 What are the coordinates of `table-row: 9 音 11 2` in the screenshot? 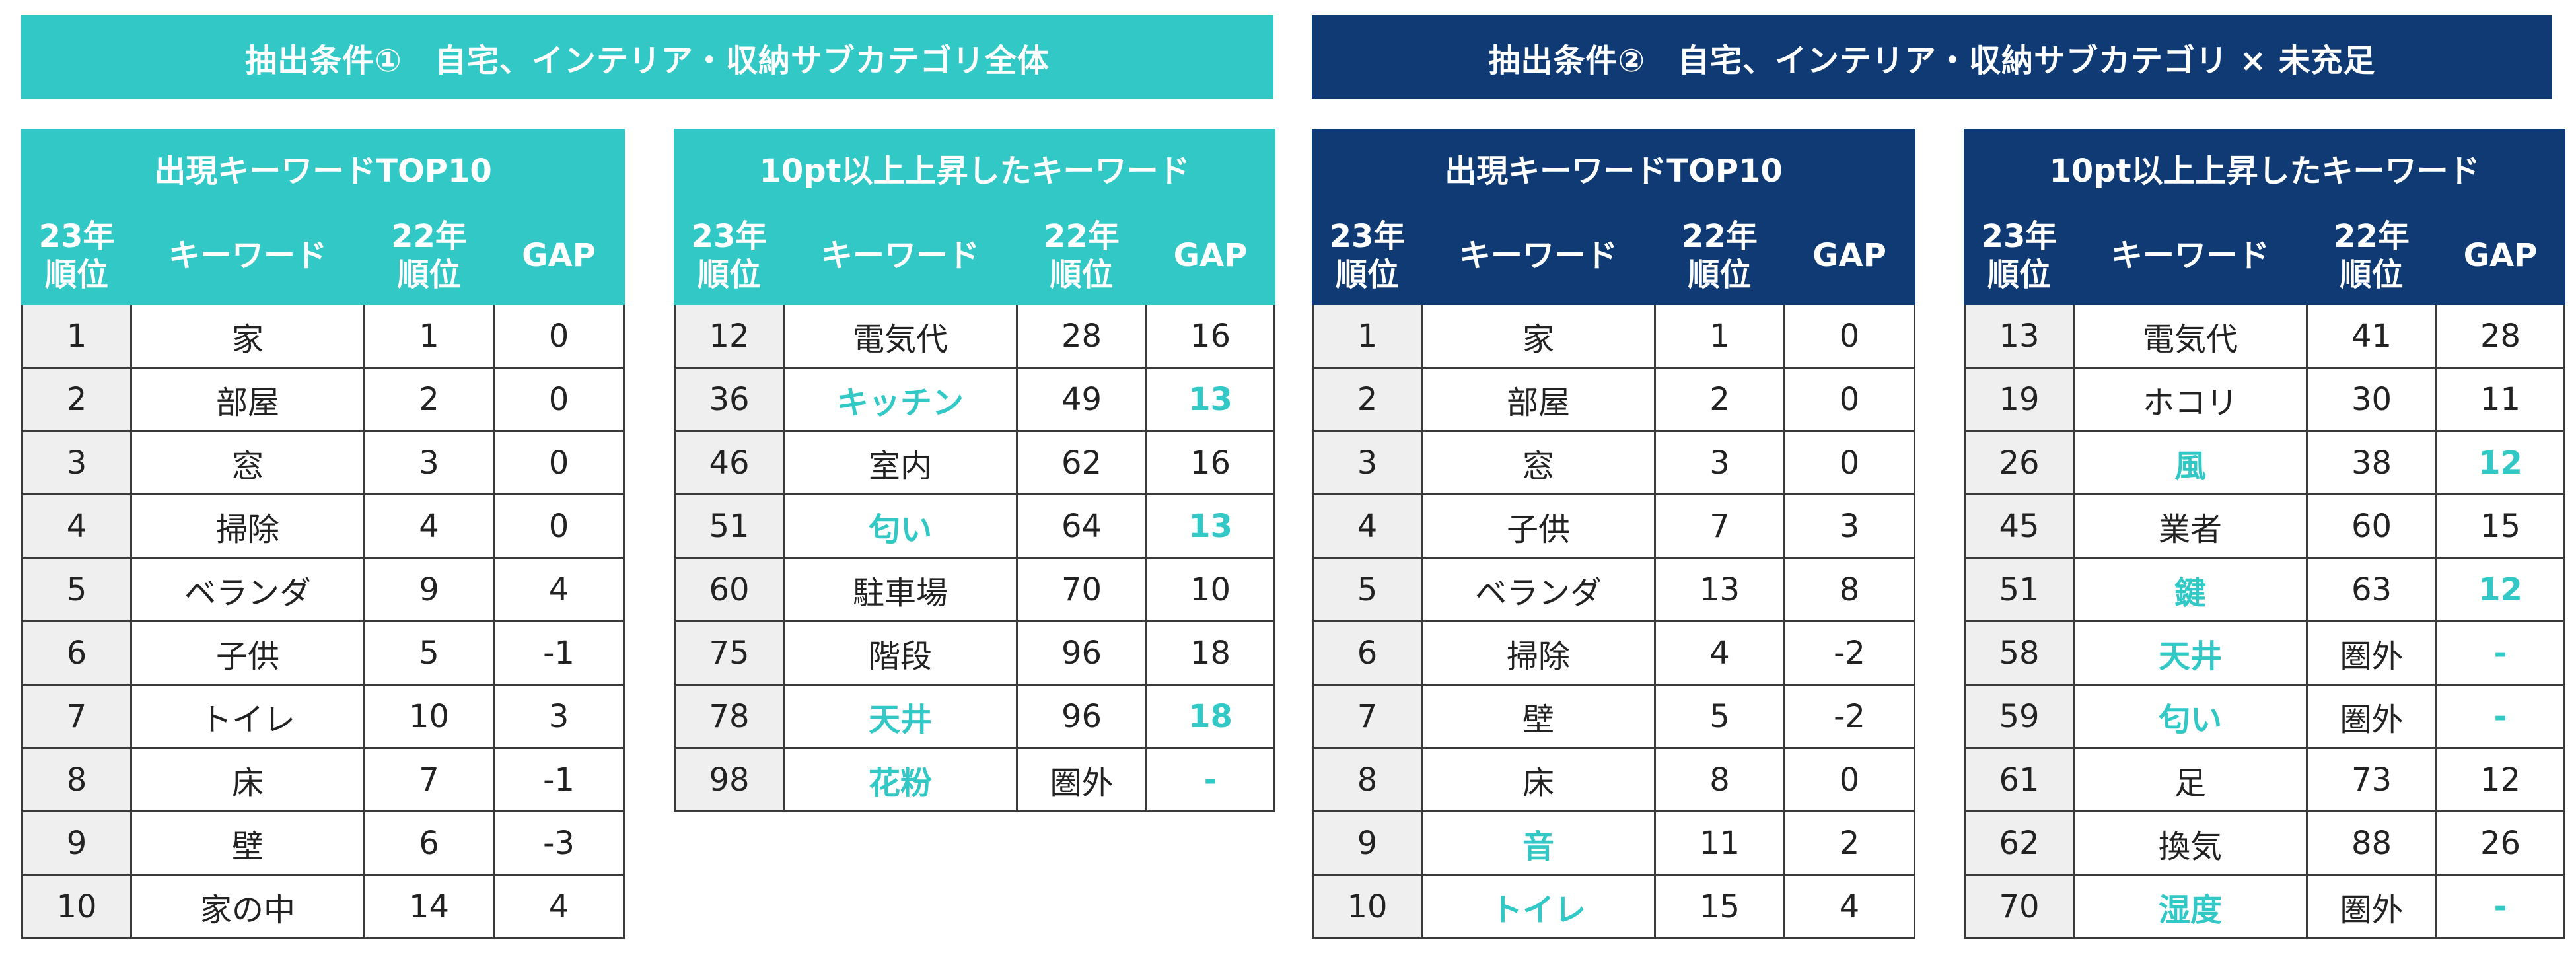 It's located at (1614, 843).